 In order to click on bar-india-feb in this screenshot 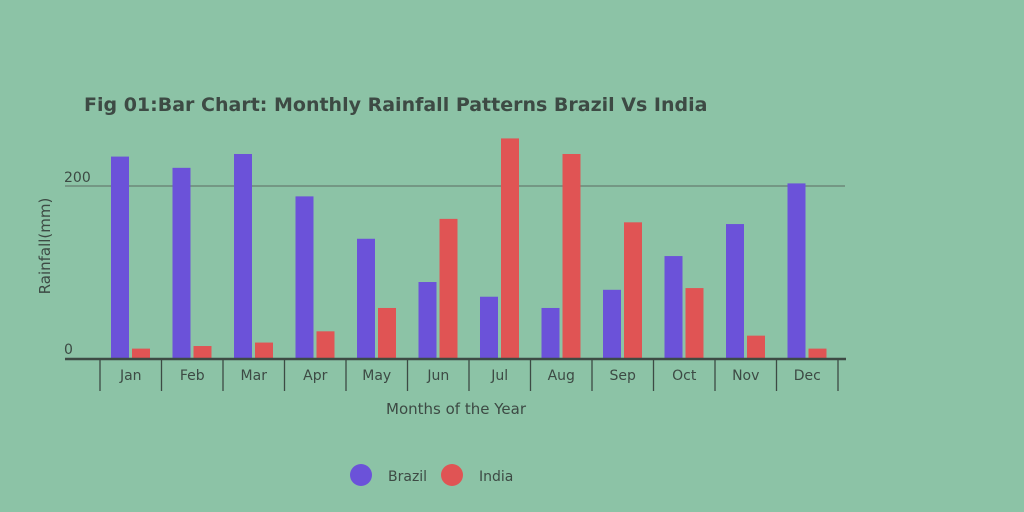, I will do `click(202, 352)`.